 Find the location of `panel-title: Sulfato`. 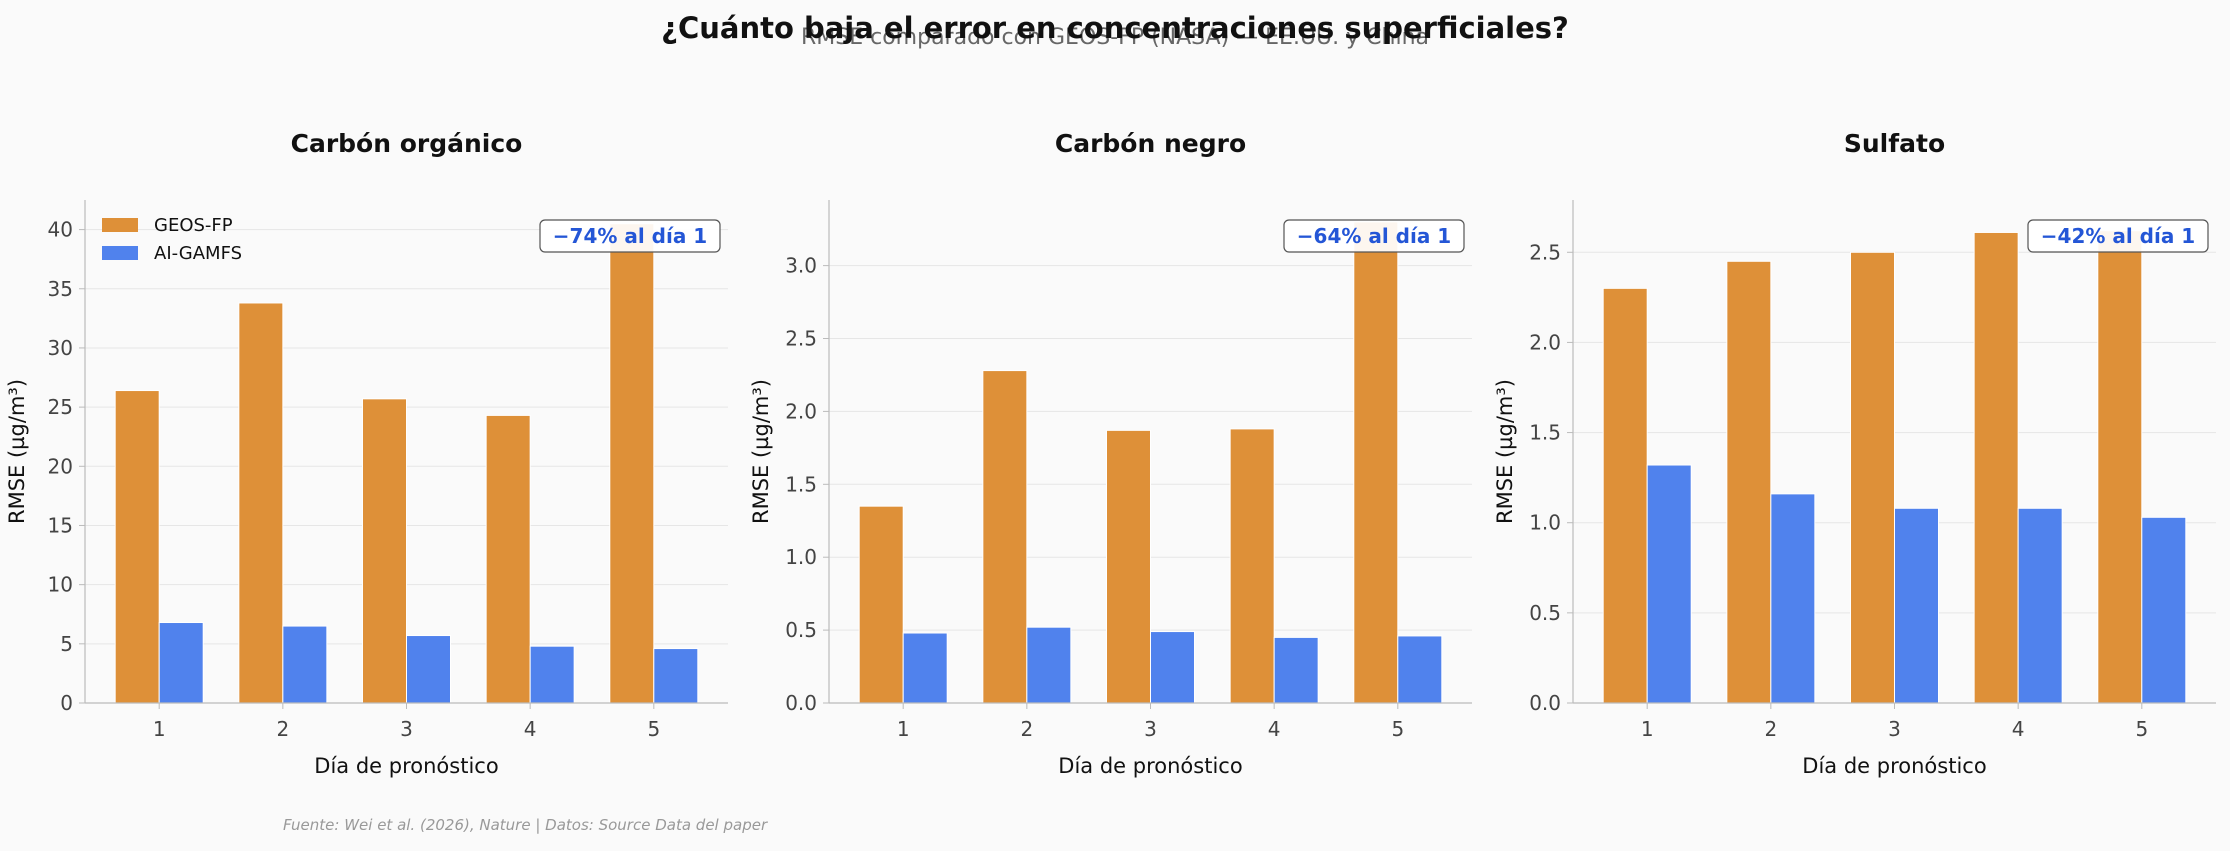

panel-title: Sulfato is located at coordinates (1894, 143).